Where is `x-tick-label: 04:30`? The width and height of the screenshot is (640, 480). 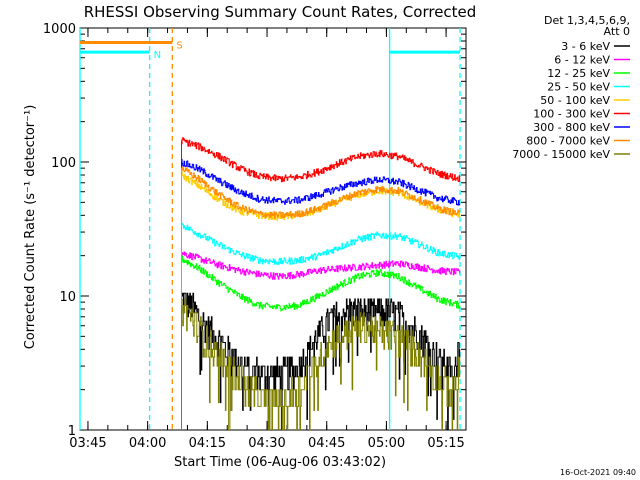 x-tick-label: 04:30 is located at coordinates (266, 443).